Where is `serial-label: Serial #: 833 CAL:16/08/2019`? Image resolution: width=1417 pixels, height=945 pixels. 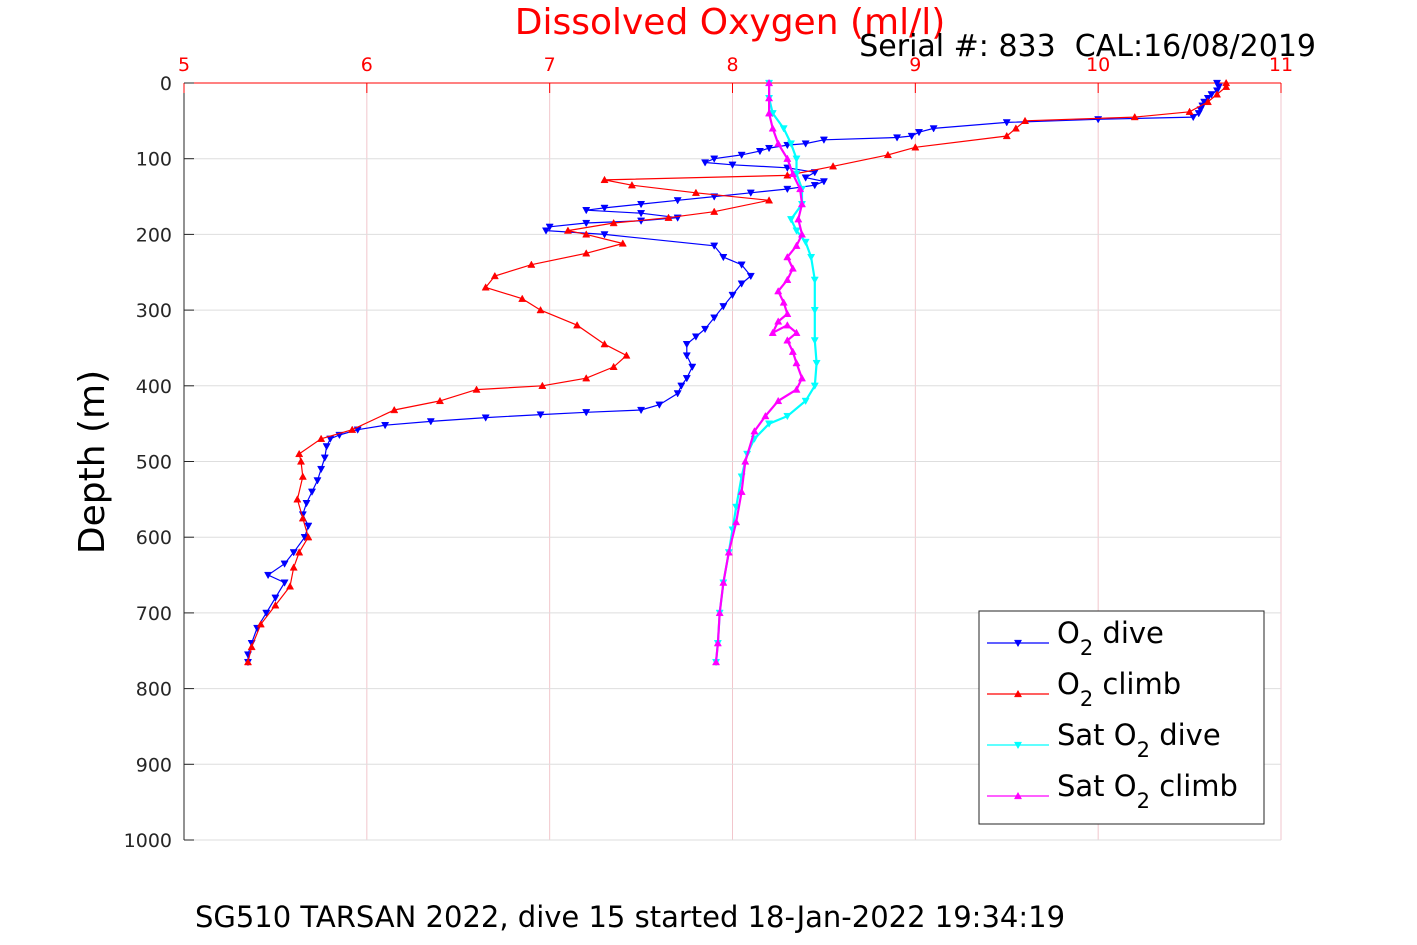 serial-label: Serial #: 833 CAL:16/08/2019 is located at coordinates (1087, 46).